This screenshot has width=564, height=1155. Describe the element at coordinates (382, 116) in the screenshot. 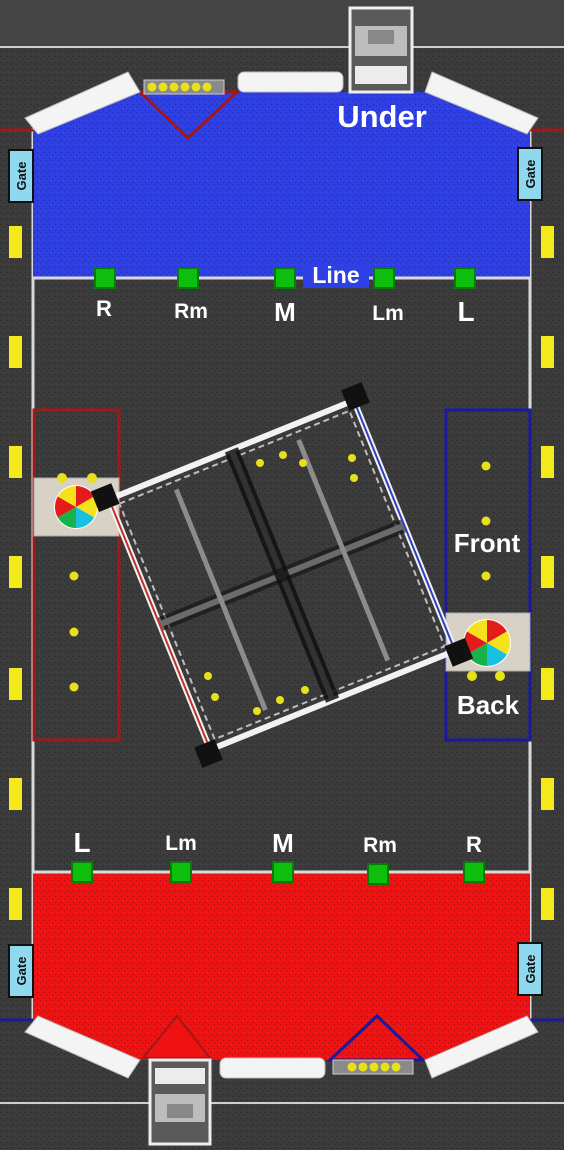

I see `under-label: Under` at that location.